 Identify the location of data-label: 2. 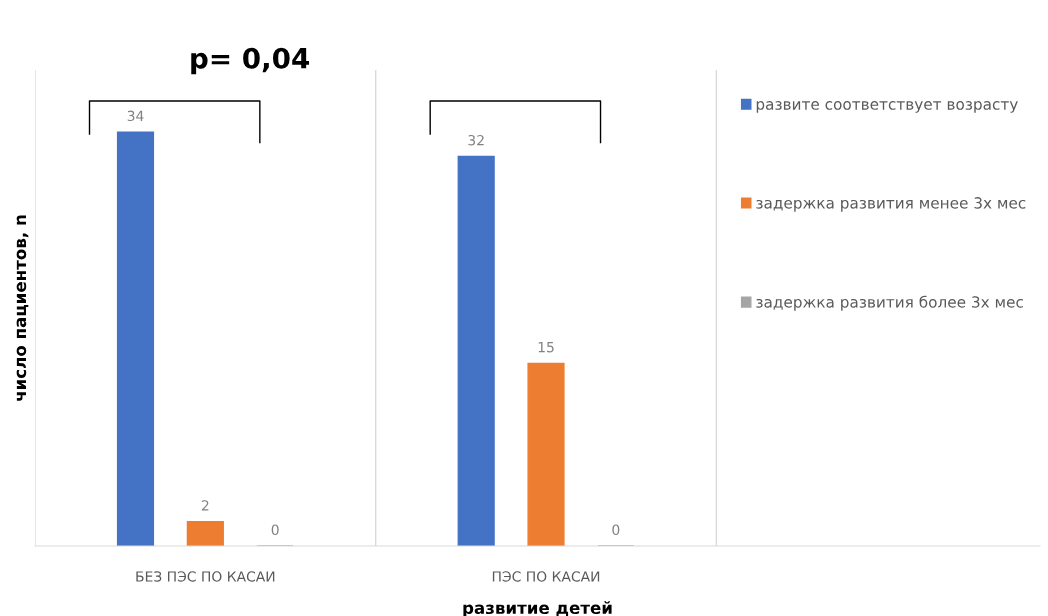
(205, 505).